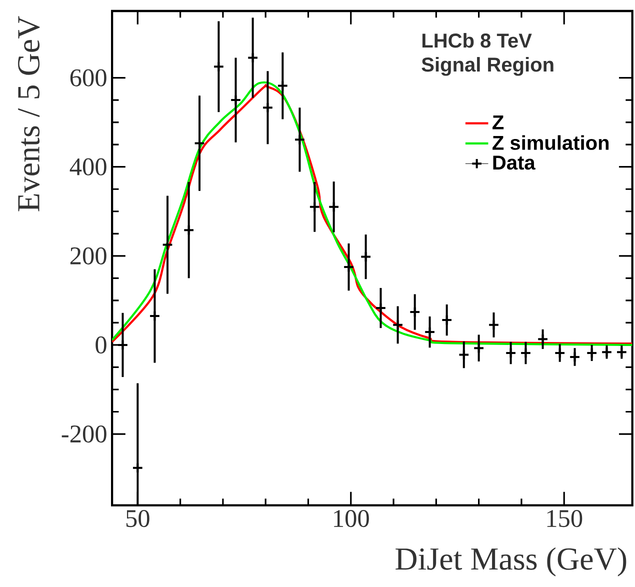 This screenshot has width=635, height=587. Describe the element at coordinates (88, 77) in the screenshot. I see `y-tick-label: 600` at that location.